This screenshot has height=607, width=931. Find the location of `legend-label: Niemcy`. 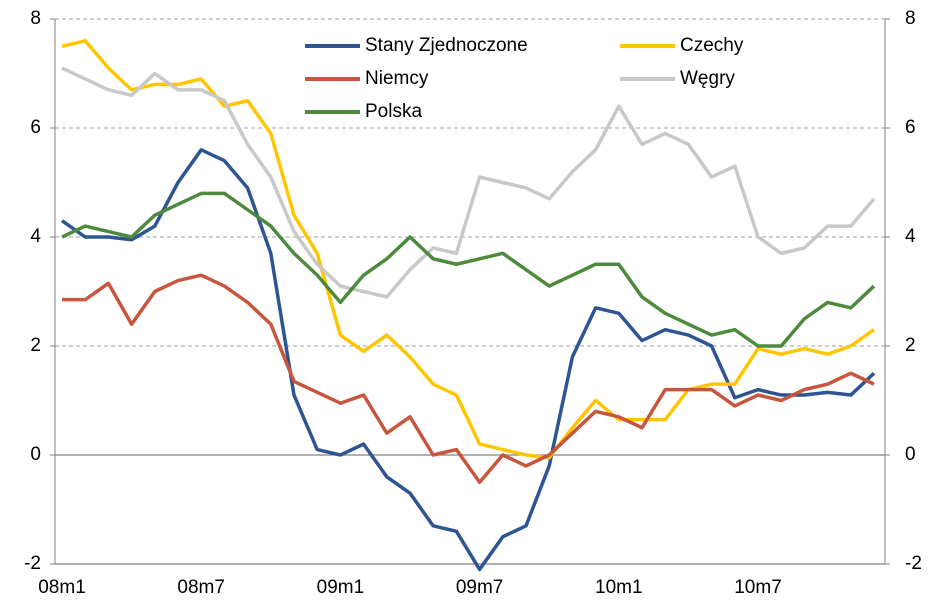

legend-label: Niemcy is located at coordinates (397, 78).